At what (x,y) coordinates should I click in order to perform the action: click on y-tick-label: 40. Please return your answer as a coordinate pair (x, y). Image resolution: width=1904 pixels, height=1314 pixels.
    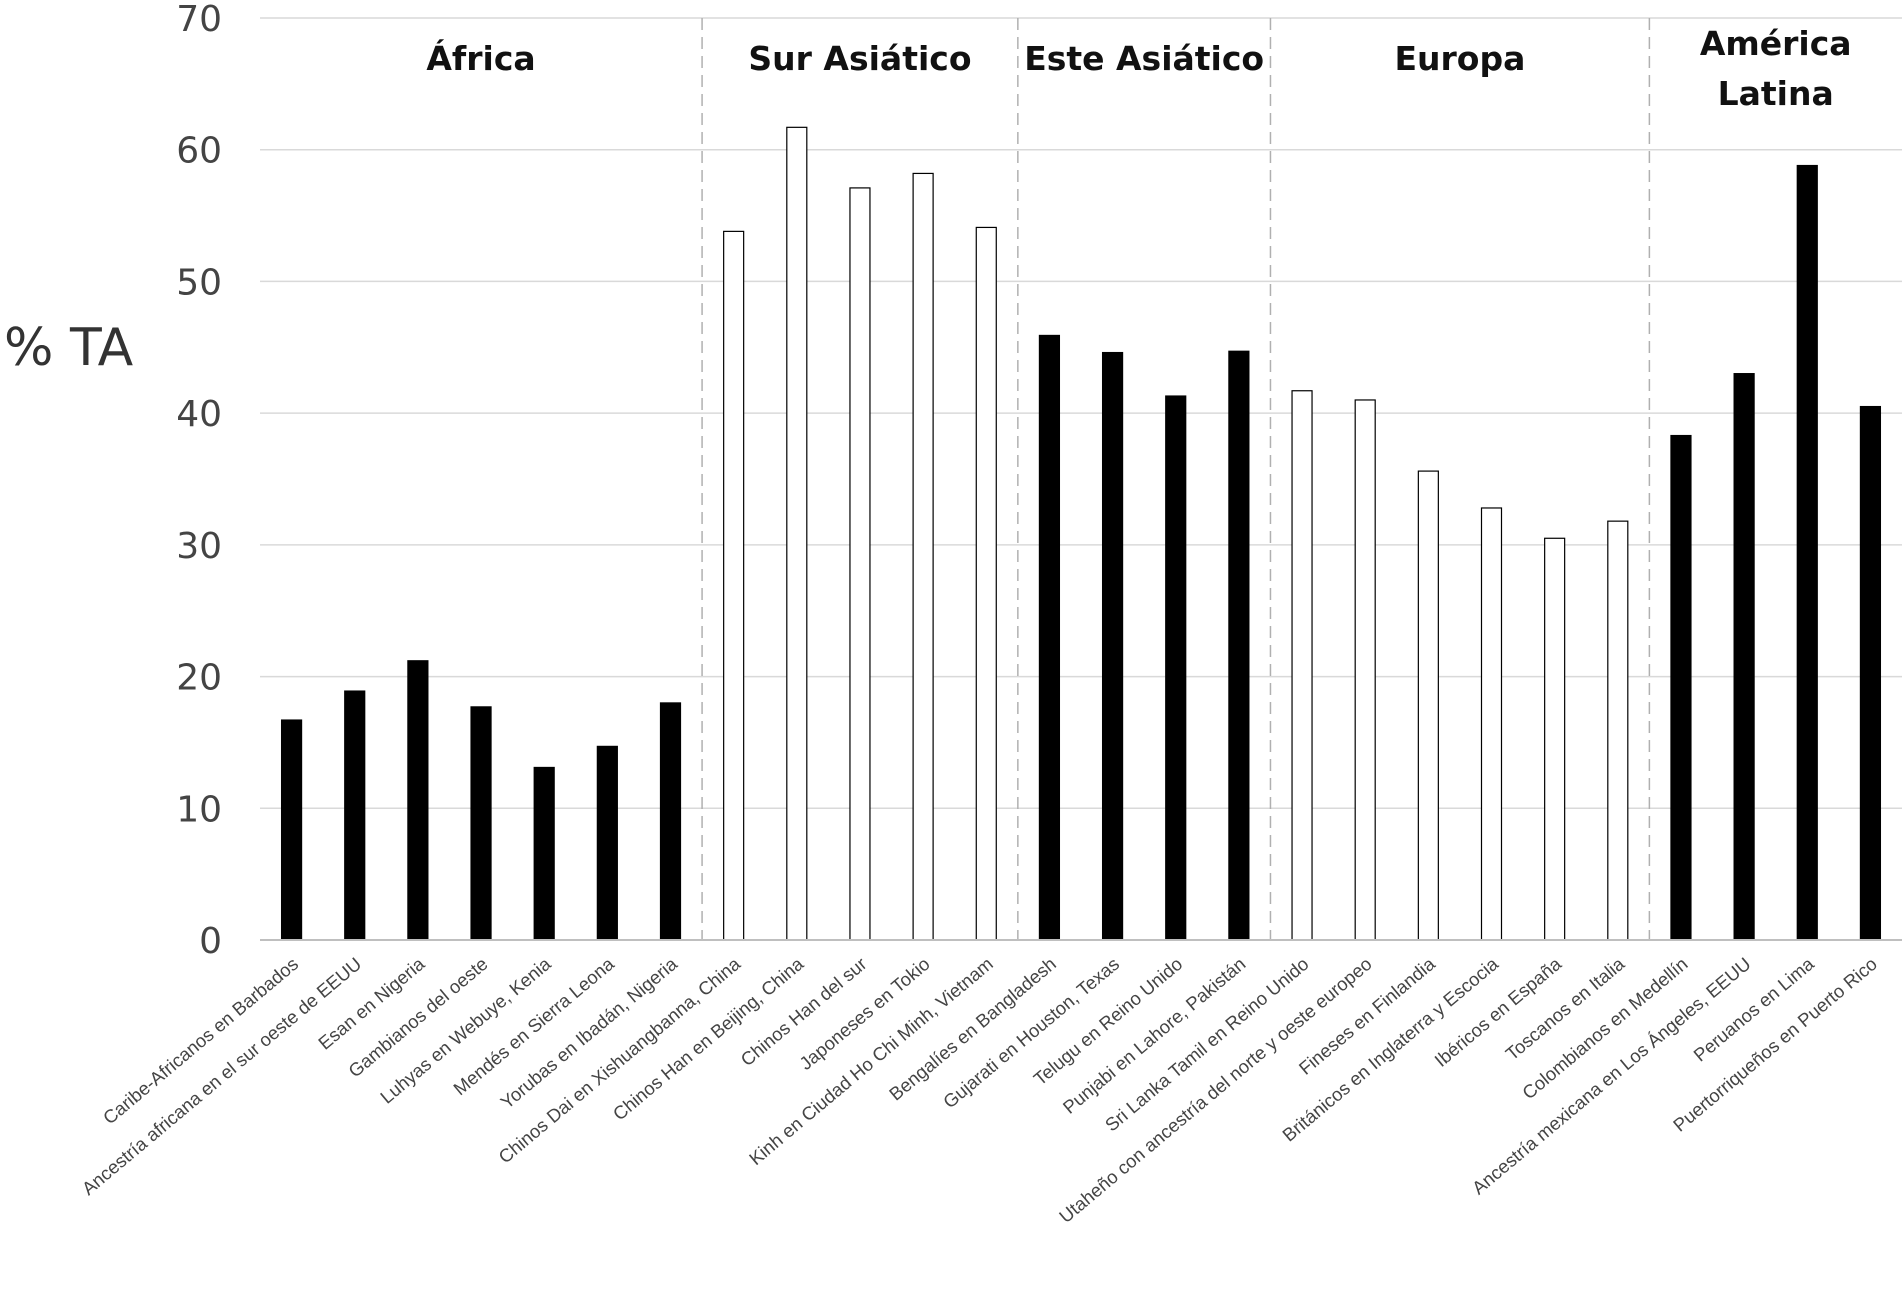
    Looking at the image, I should click on (199, 414).